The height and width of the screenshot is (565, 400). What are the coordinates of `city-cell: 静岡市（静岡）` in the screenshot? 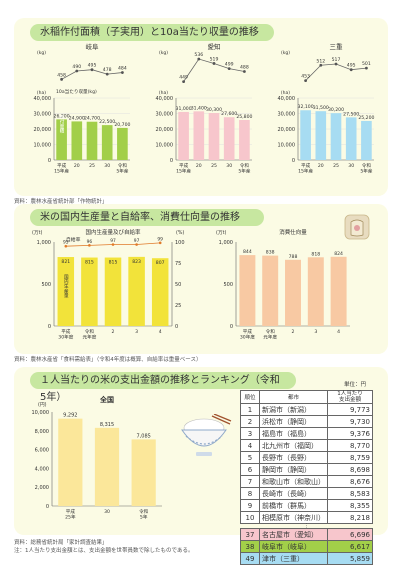 It's located at (293, 469).